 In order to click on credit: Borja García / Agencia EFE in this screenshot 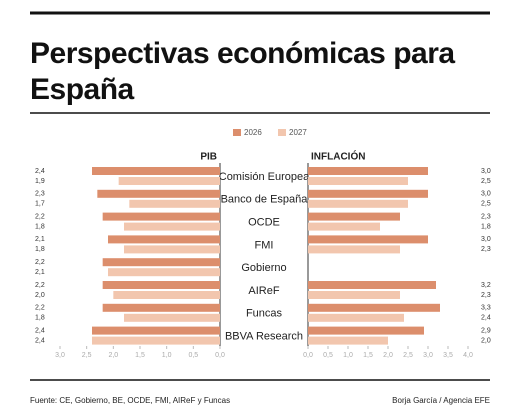, I will do `click(441, 400)`.